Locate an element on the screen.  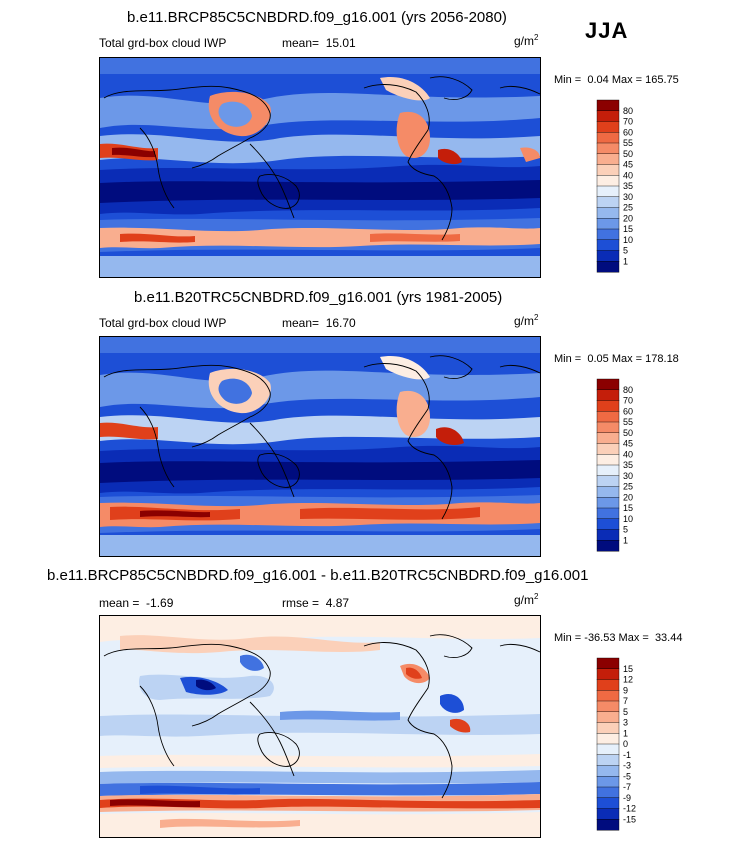
panel1-minmax: Min = 0.04 Max = 165.75 is located at coordinates (616, 80).